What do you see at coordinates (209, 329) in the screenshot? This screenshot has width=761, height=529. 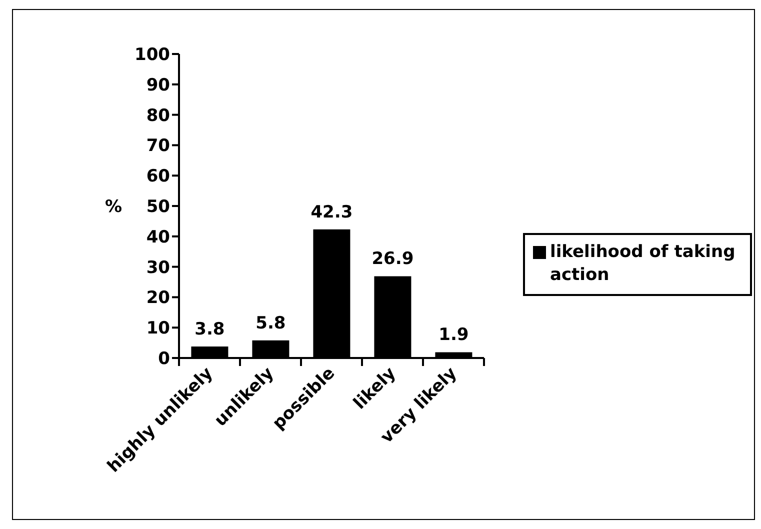 I see `data-label: 3.8` at bounding box center [209, 329].